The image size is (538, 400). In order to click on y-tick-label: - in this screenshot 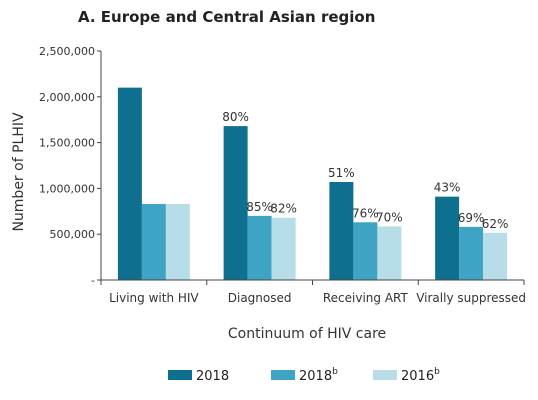, I will do `click(93, 280)`.